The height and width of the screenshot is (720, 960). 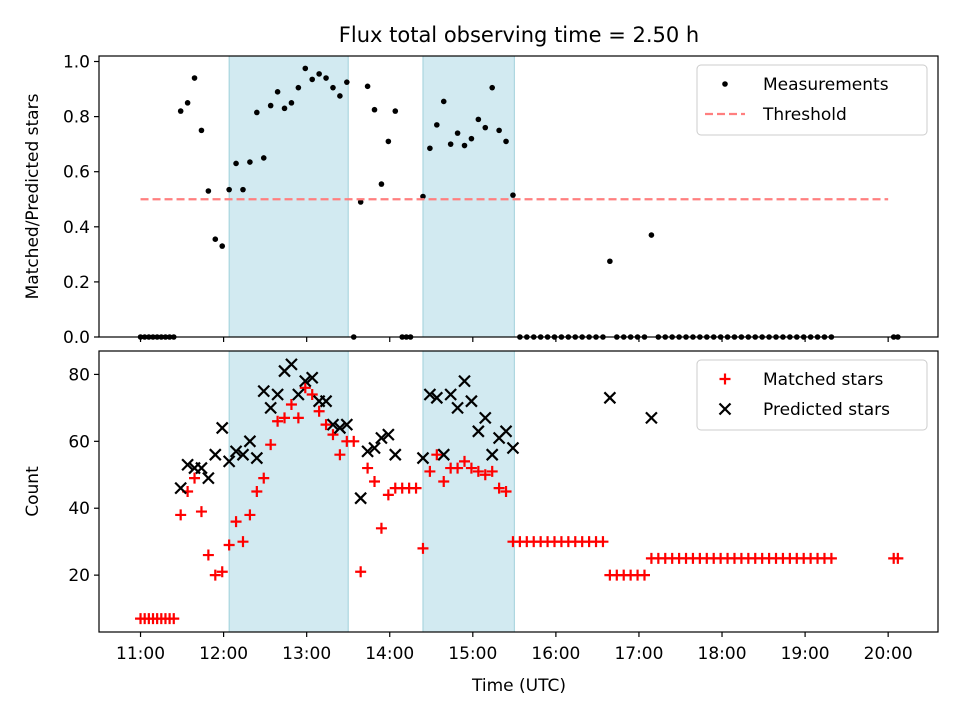 What do you see at coordinates (805, 654) in the screenshot?
I see `x-tick-label: 19:00` at bounding box center [805, 654].